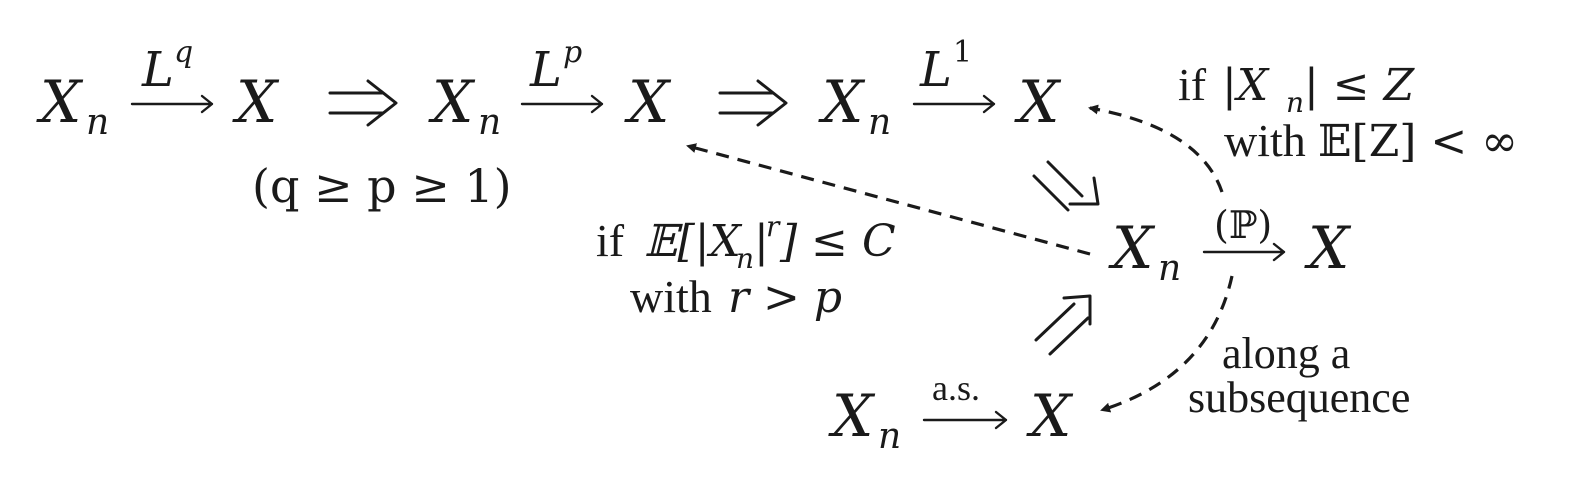 The height and width of the screenshot is (496, 1588). What do you see at coordinates (256, 102) in the screenshot?
I see `node-x-lq: X` at bounding box center [256, 102].